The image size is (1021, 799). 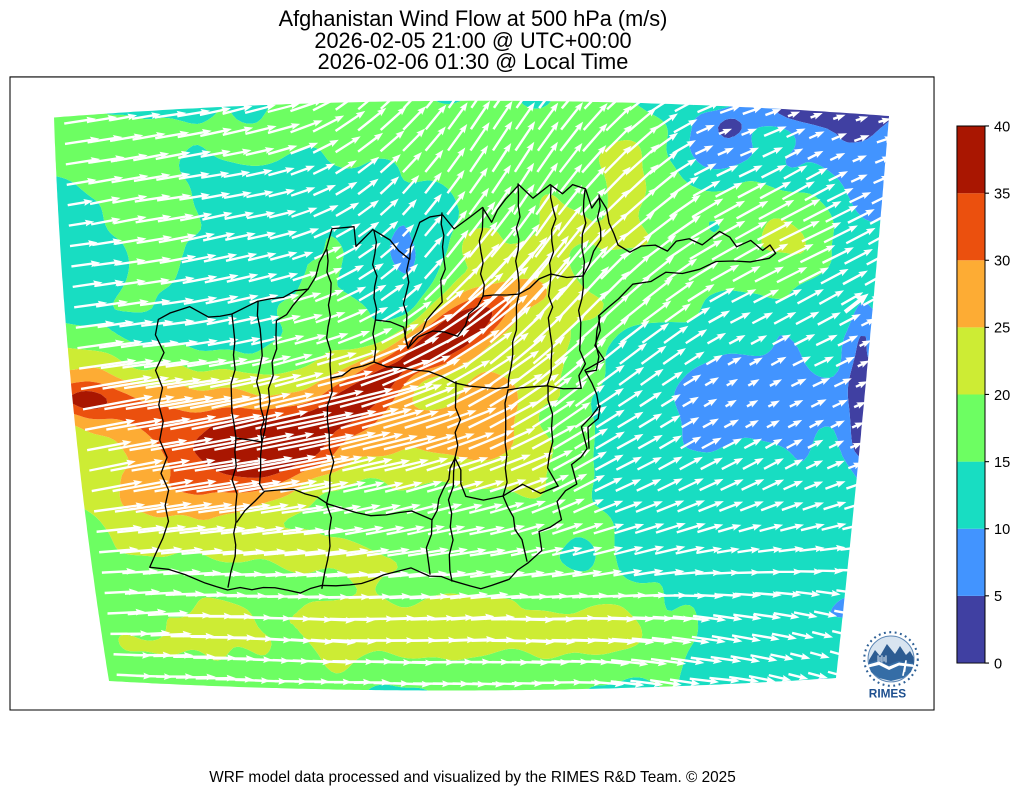 I want to click on svg-text: 2026-02-06 01:30 @ Local Time, so click(x=473, y=61).